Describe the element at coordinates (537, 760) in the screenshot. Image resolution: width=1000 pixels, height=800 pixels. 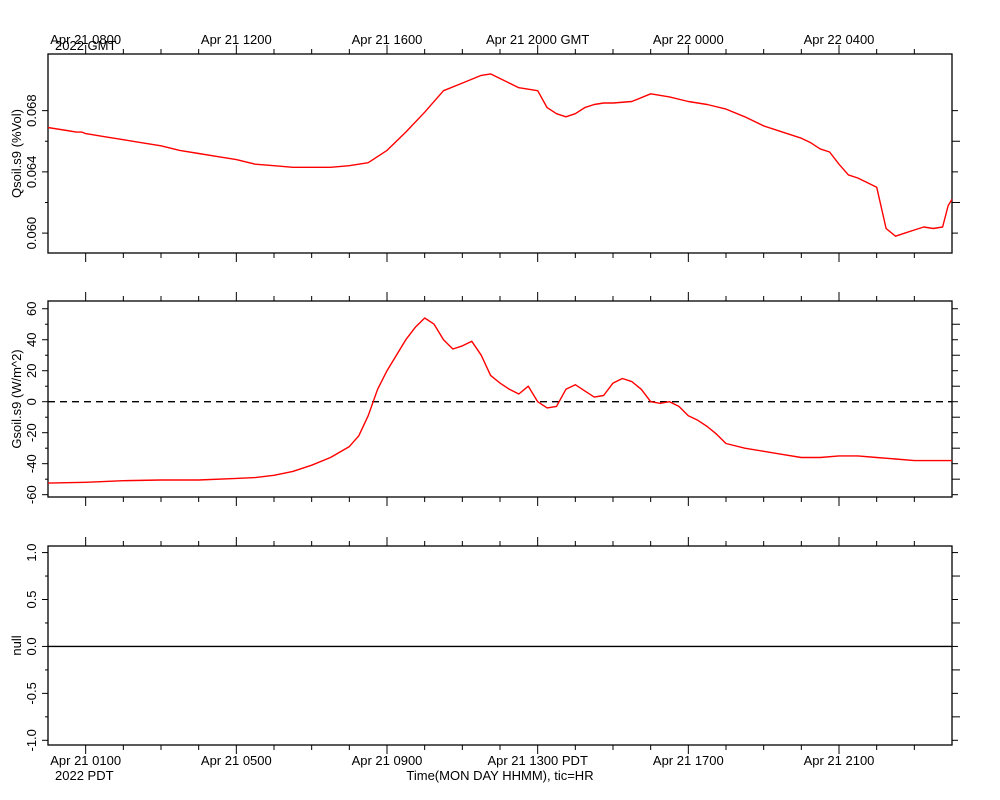
I see `bottom-axis-label: Apr 21 1300 PDT` at that location.